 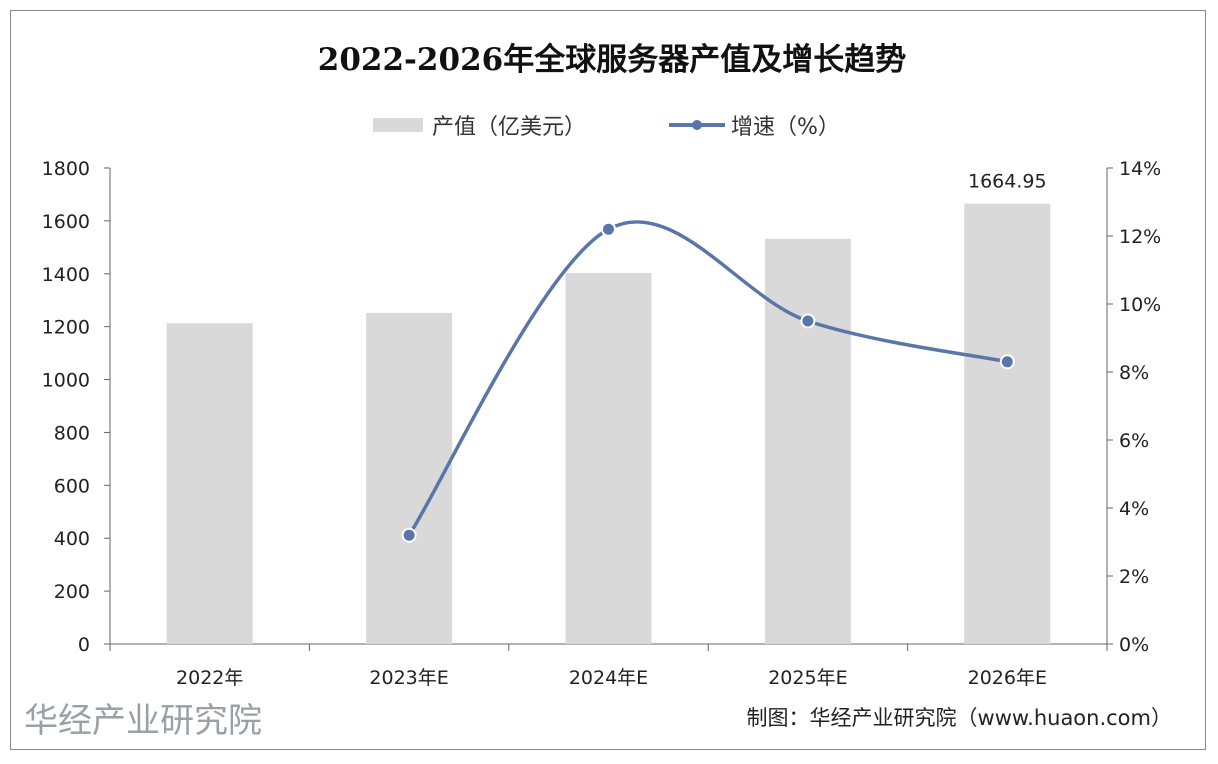 I want to click on legend-line-label: 增速（%）, so click(x=785, y=127).